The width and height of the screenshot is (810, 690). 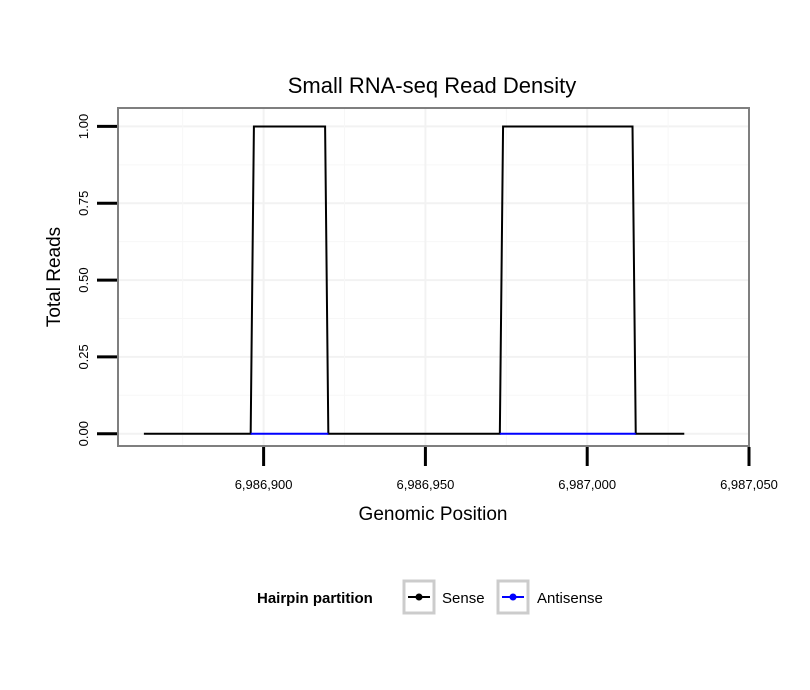 What do you see at coordinates (54, 277) in the screenshot?
I see `y-axis-title: Total Reads` at bounding box center [54, 277].